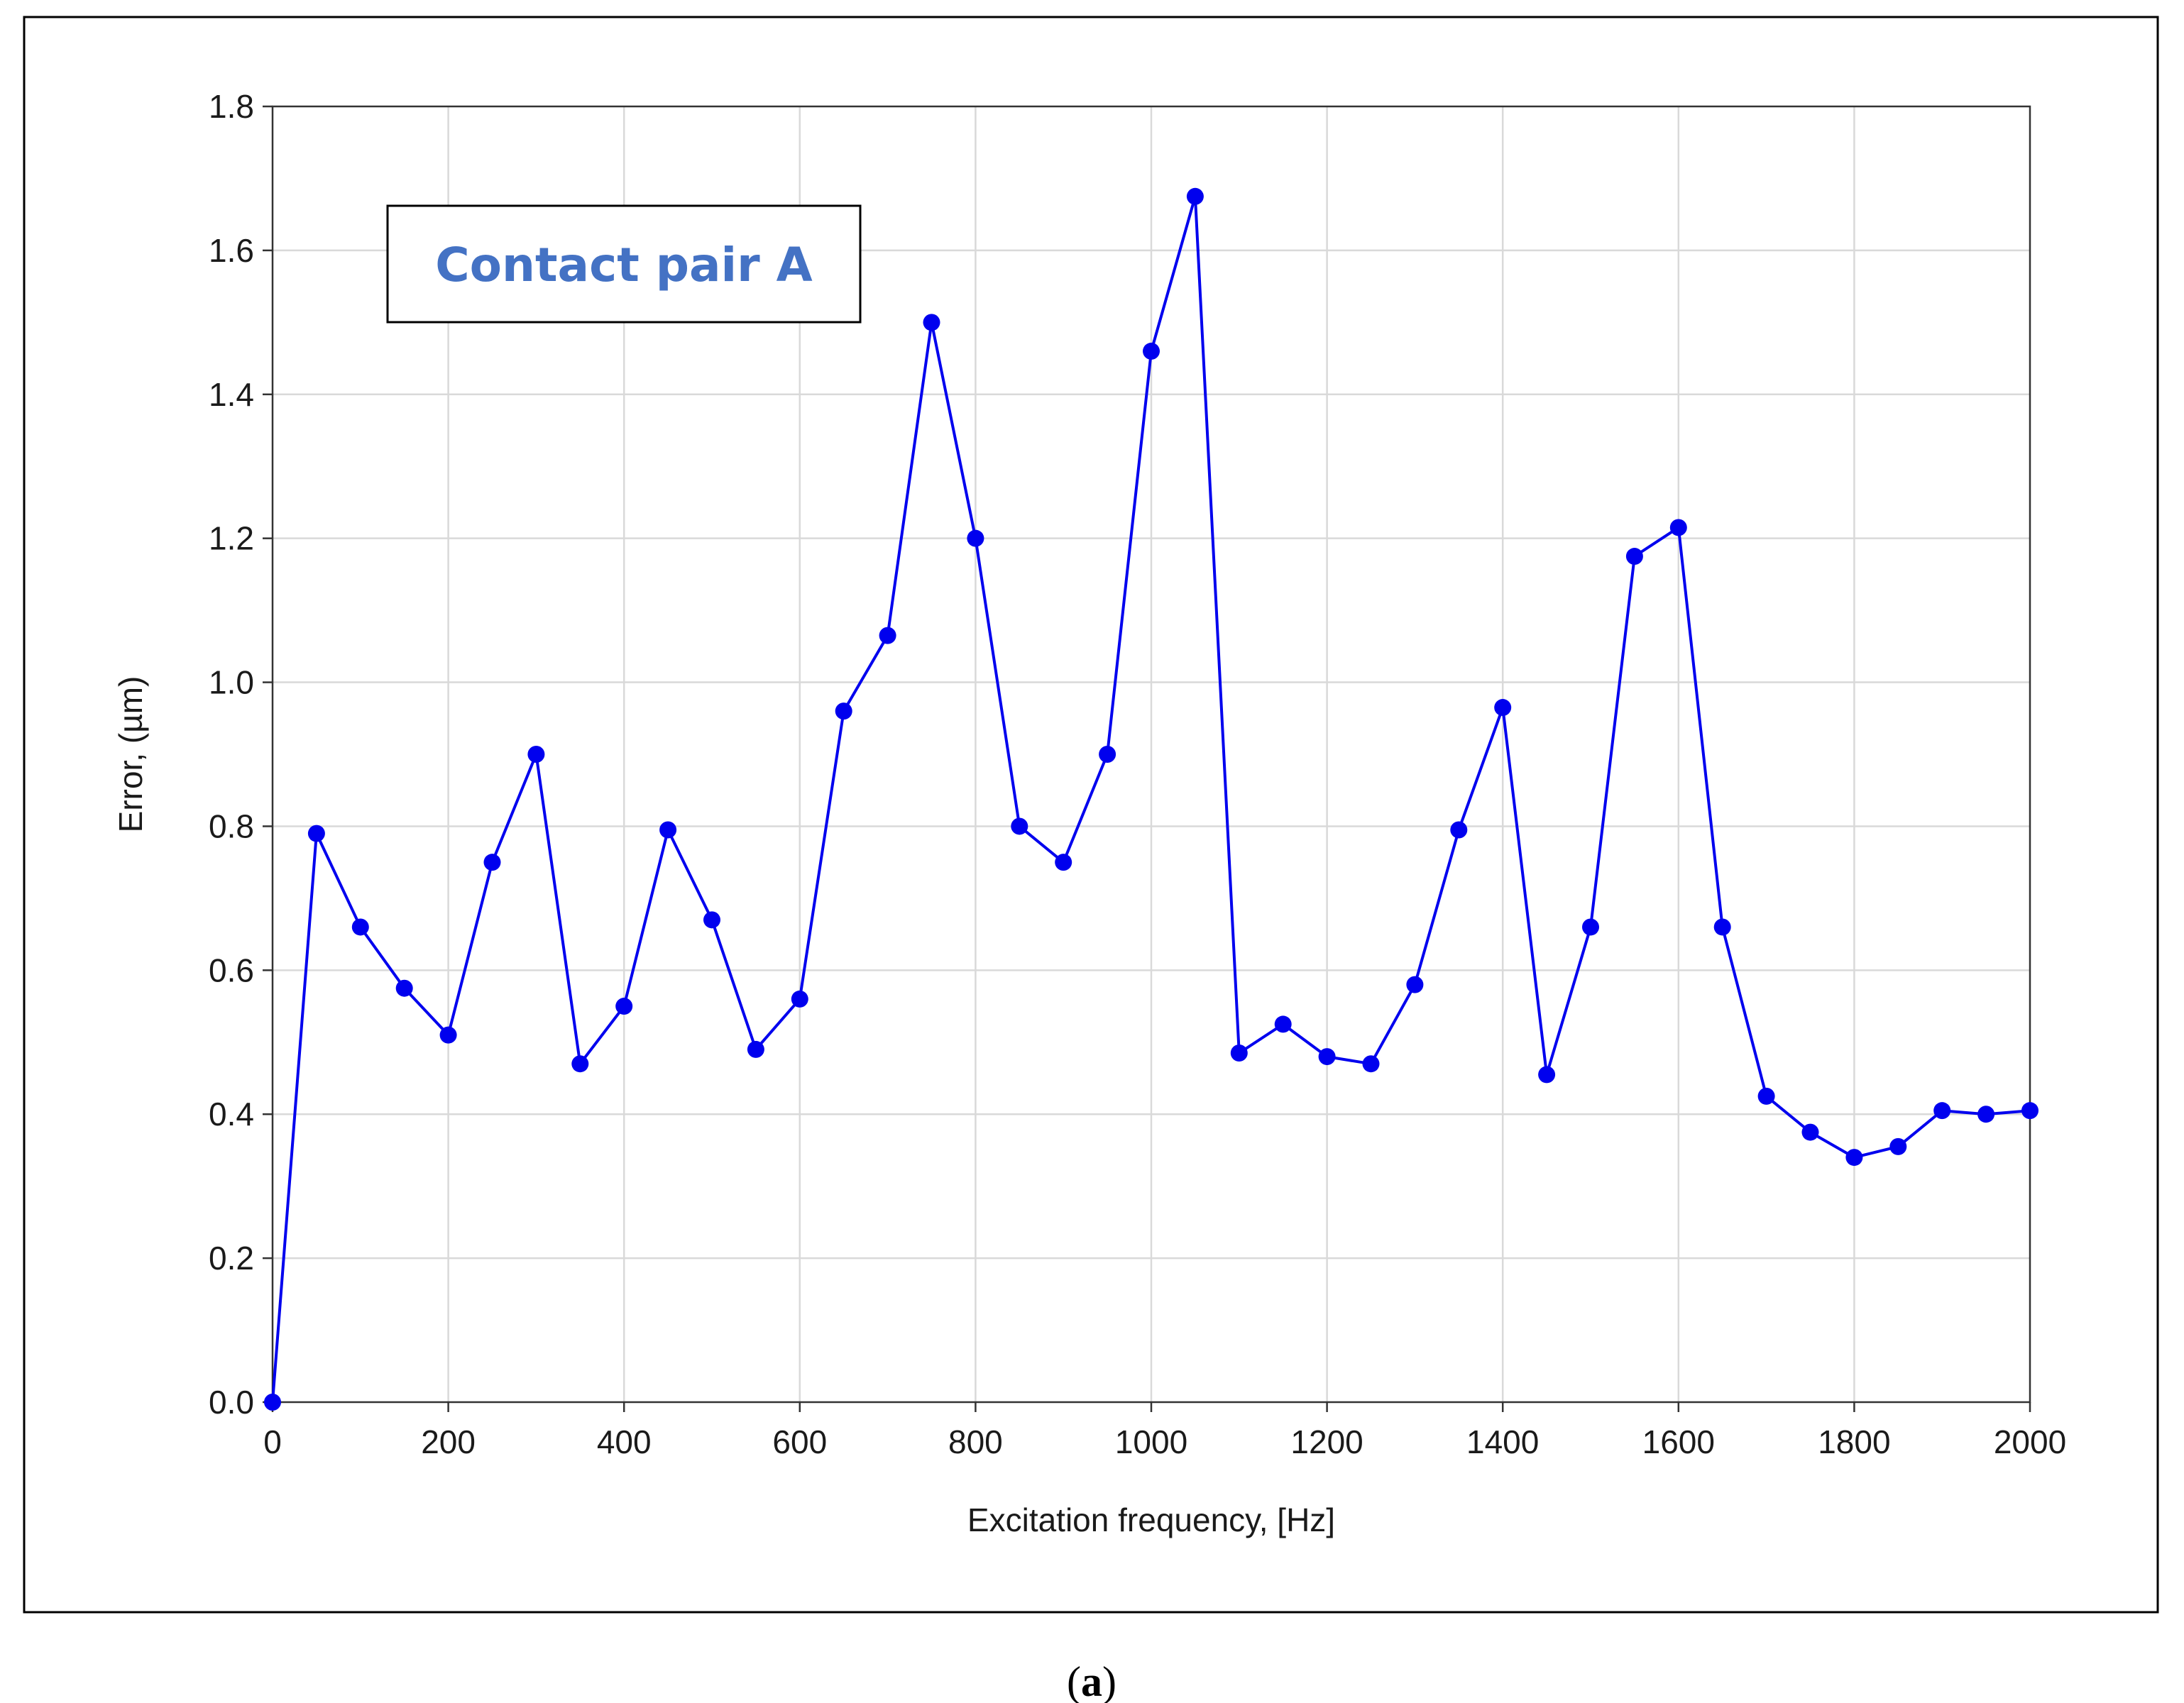 The width and height of the screenshot is (2184, 1703). Describe the element at coordinates (1854, 1441) in the screenshot. I see `x-tick-label: 1800` at that location.